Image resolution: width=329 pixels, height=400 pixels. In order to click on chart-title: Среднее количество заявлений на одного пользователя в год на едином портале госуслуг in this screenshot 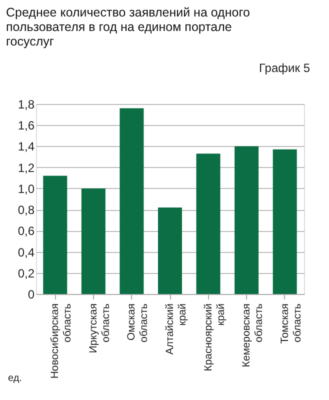, I will do `click(128, 27)`.